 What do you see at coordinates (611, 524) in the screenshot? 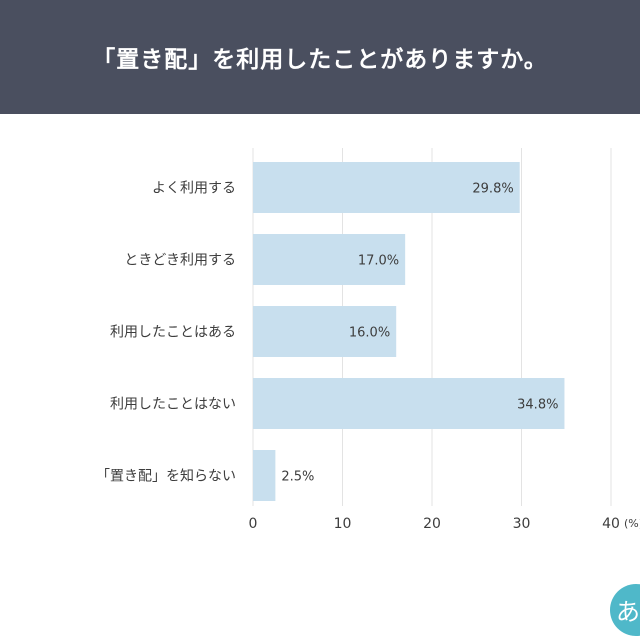
I see `tick-label: 40` at bounding box center [611, 524].